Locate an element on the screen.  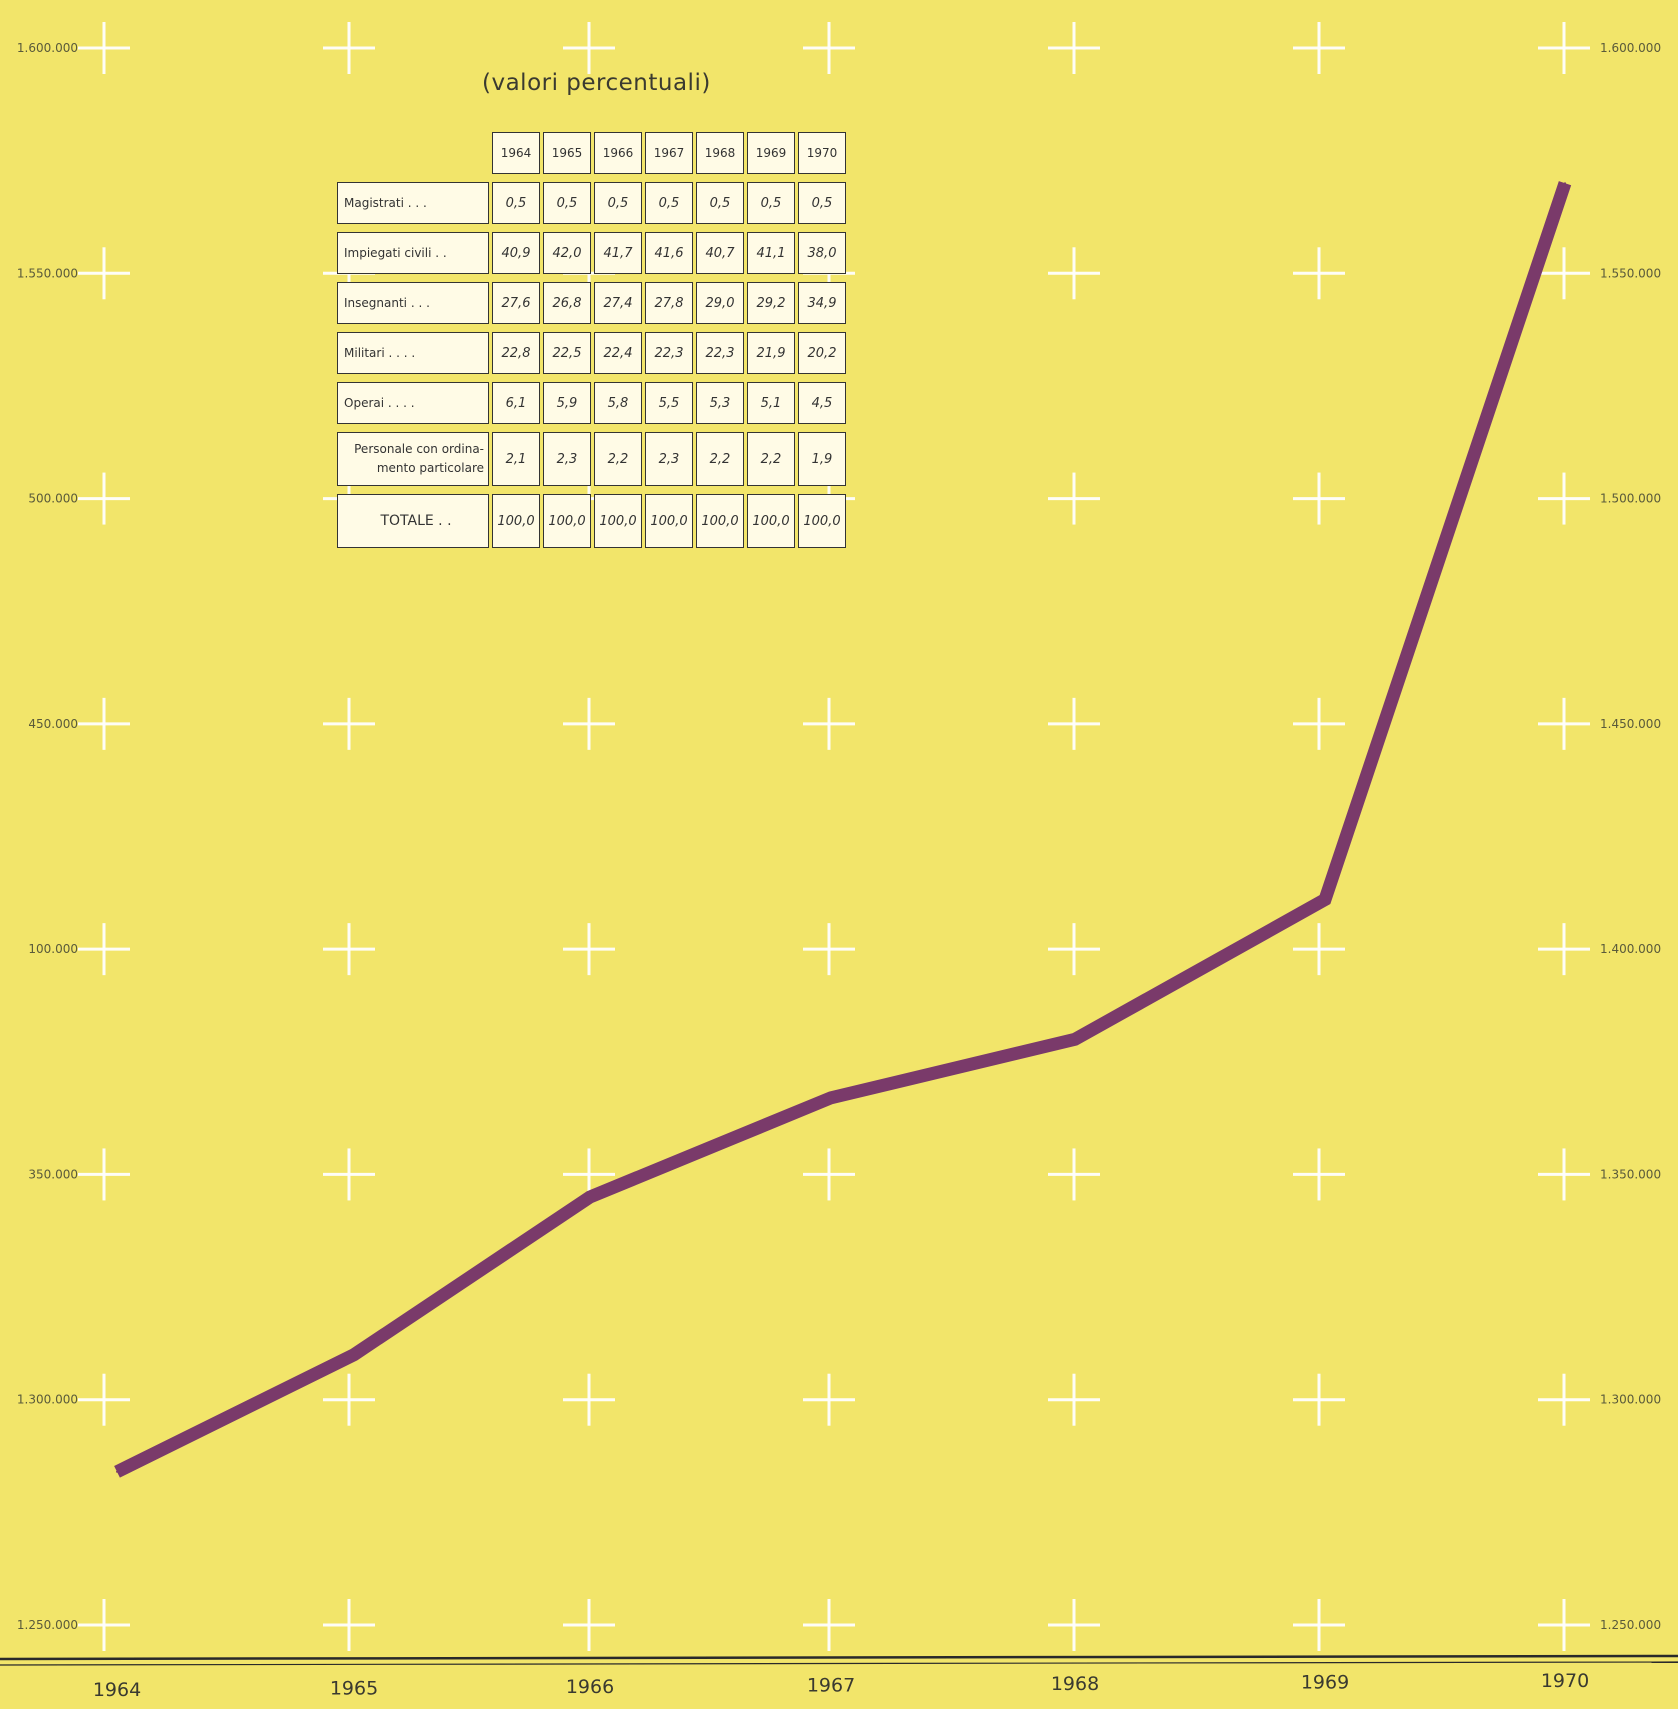
y-tick-label-right: 1.600.000 is located at coordinates (1630, 48).